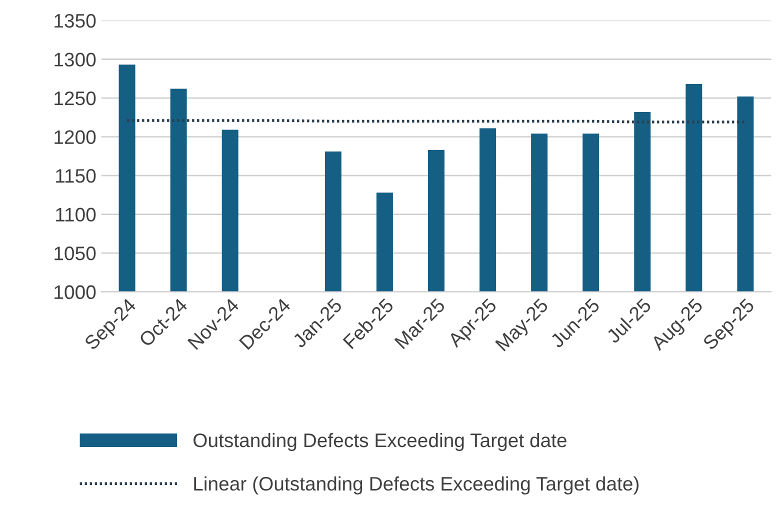 This screenshot has height=512, width=779. What do you see at coordinates (75, 59) in the screenshot?
I see `y-tick-label: 1300` at bounding box center [75, 59].